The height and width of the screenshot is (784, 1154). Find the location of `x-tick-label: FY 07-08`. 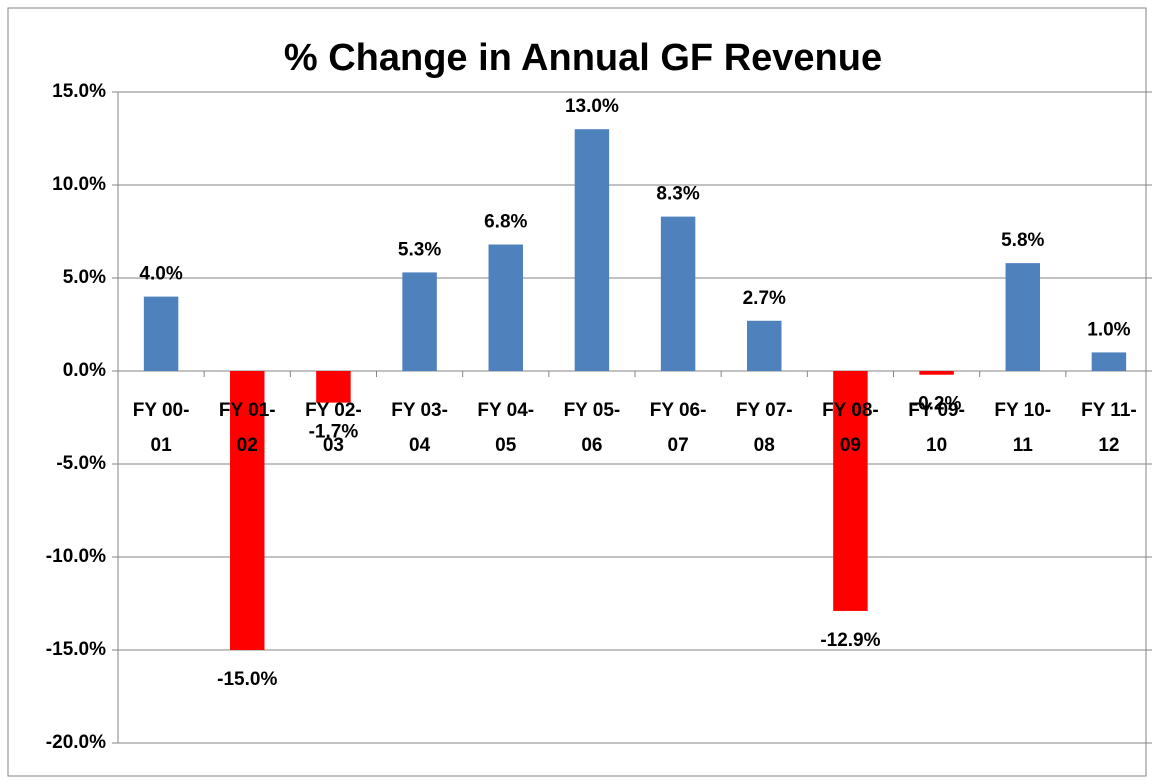

x-tick-label: FY 07-08 is located at coordinates (764, 428).